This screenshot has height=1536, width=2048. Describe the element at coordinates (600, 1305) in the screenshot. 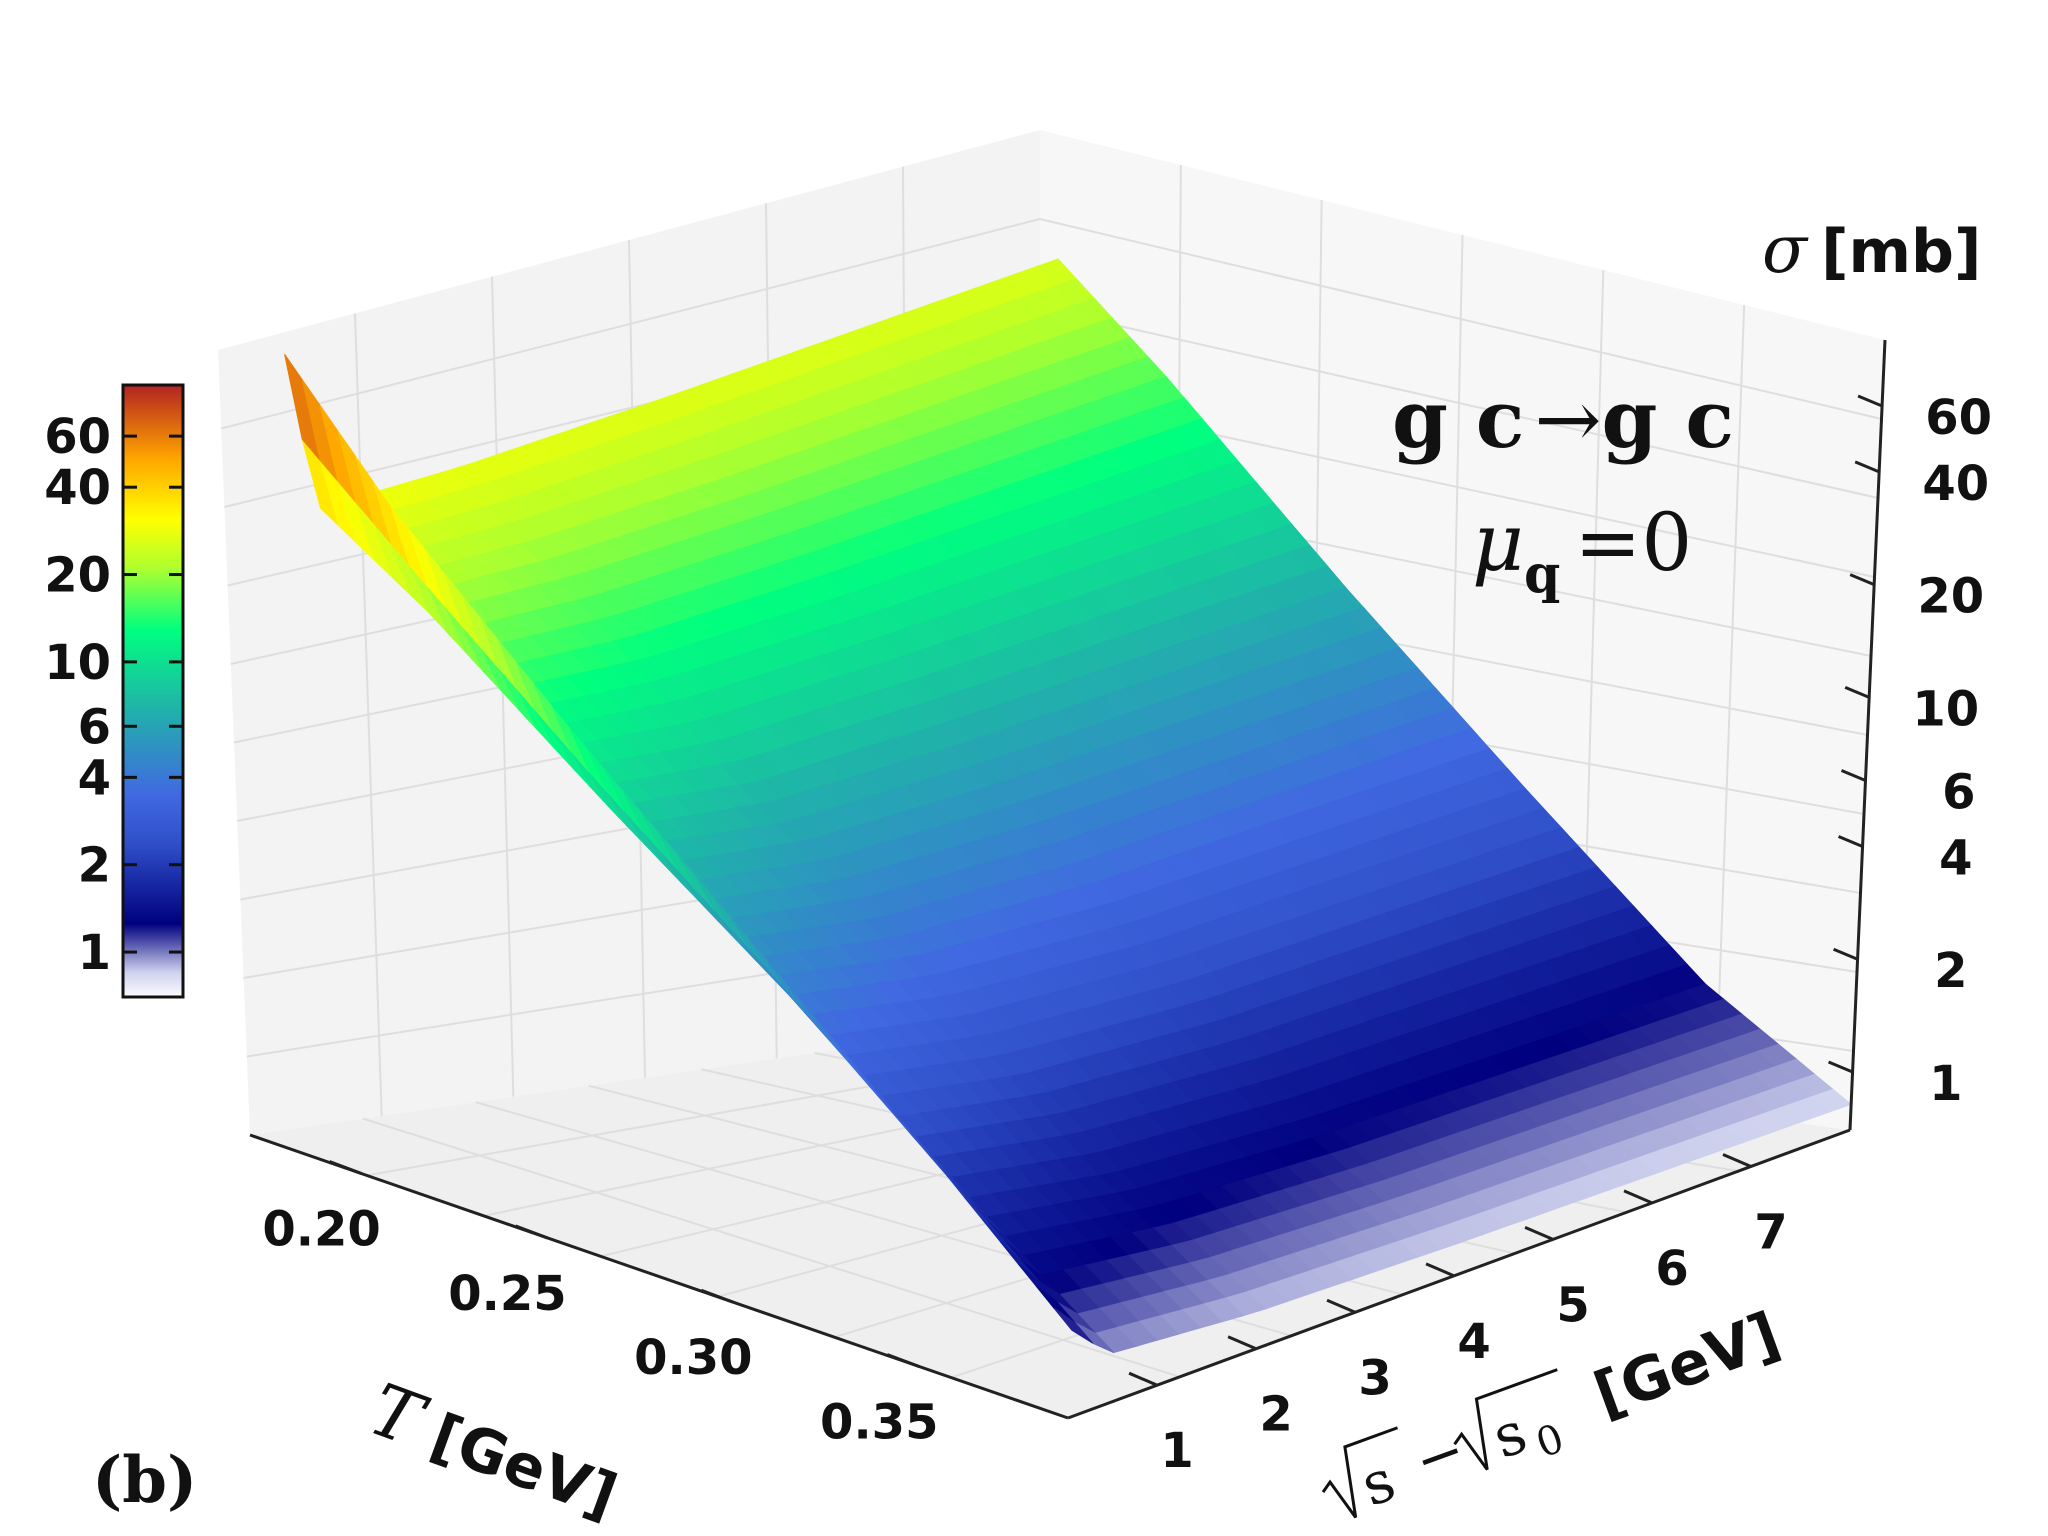

I see `x-ticks: 0.20 0.25 0.30 0.35` at that location.